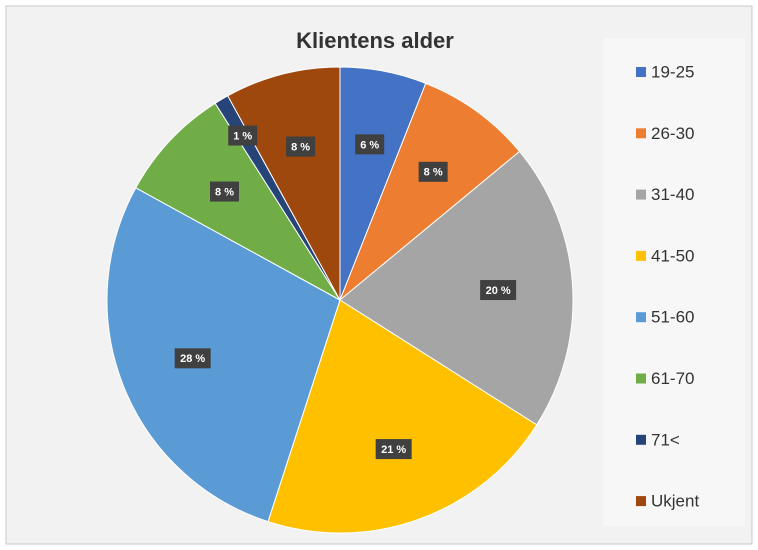  Describe the element at coordinates (375, 40) in the screenshot. I see `chart-title: Klientens alder` at that location.